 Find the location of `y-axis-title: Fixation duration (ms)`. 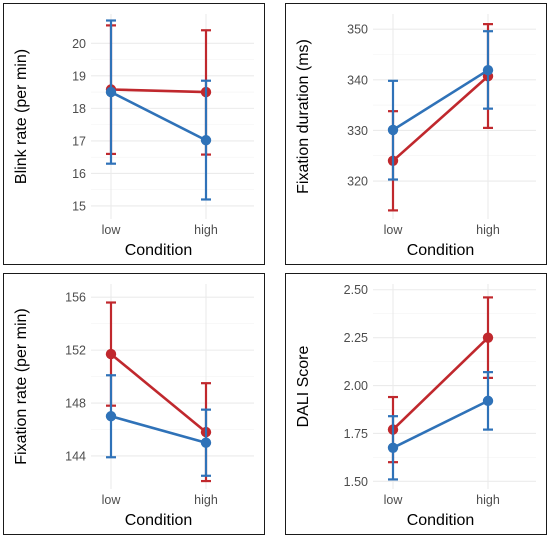

y-axis-title: Fixation duration (ms) is located at coordinates (303, 116).